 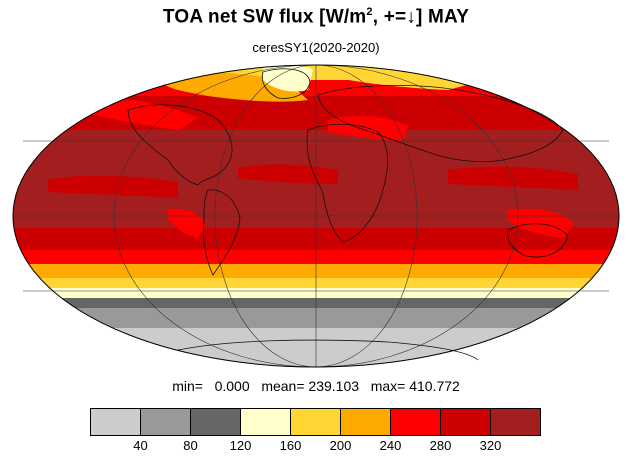 What do you see at coordinates (190, 445) in the screenshot?
I see `colorbar-tick-80: 80` at bounding box center [190, 445].